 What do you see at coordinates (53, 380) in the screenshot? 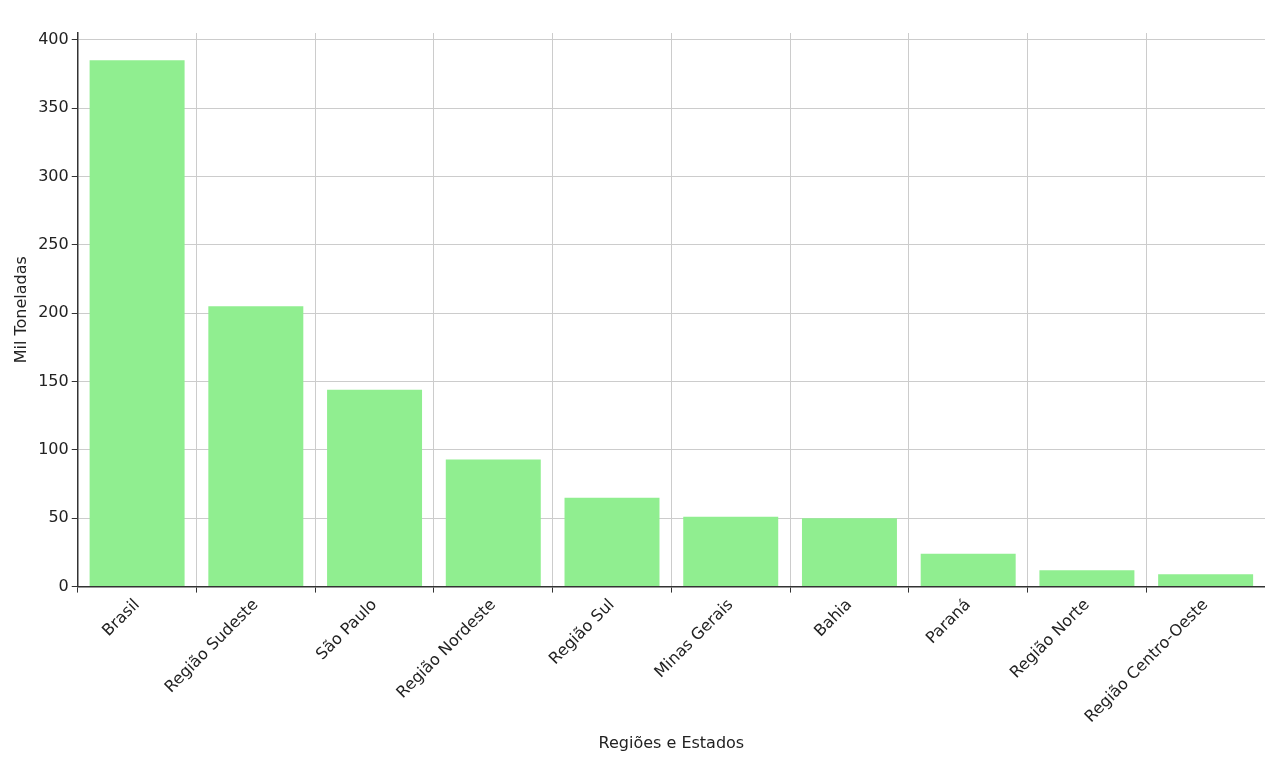
I see `y-tick-label: 150` at bounding box center [53, 380].